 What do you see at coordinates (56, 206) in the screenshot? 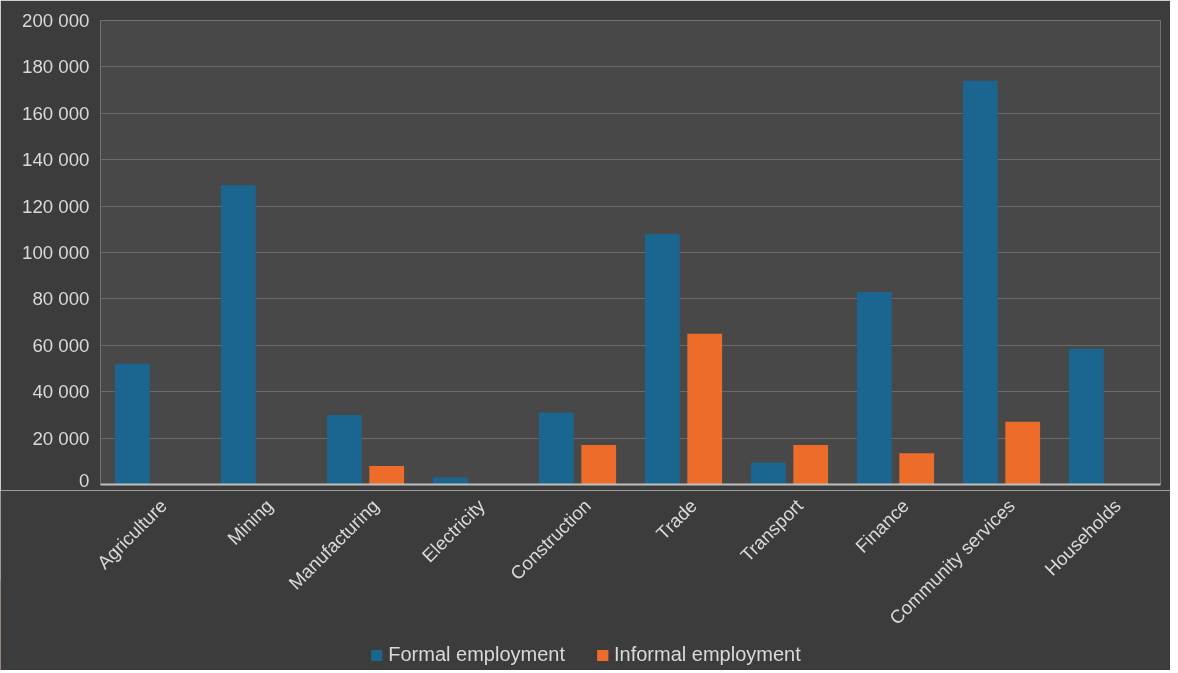
I see `y-tick-label: 120 000` at bounding box center [56, 206].